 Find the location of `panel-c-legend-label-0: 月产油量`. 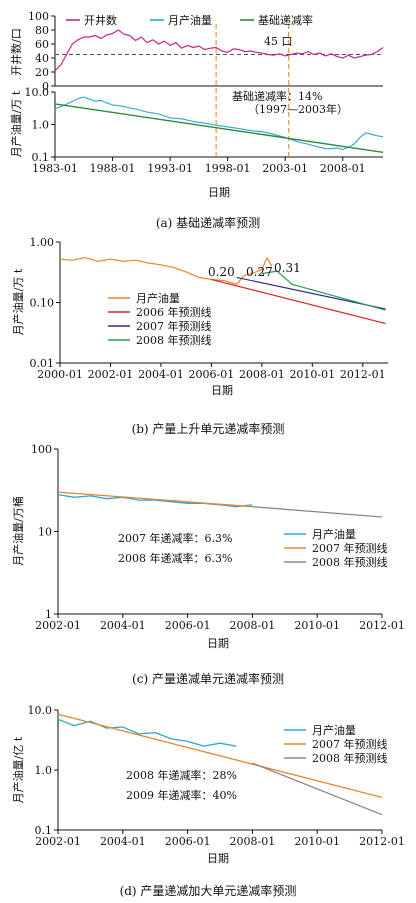

panel-c-legend-label-0: 月产油量 is located at coordinates (334, 534).